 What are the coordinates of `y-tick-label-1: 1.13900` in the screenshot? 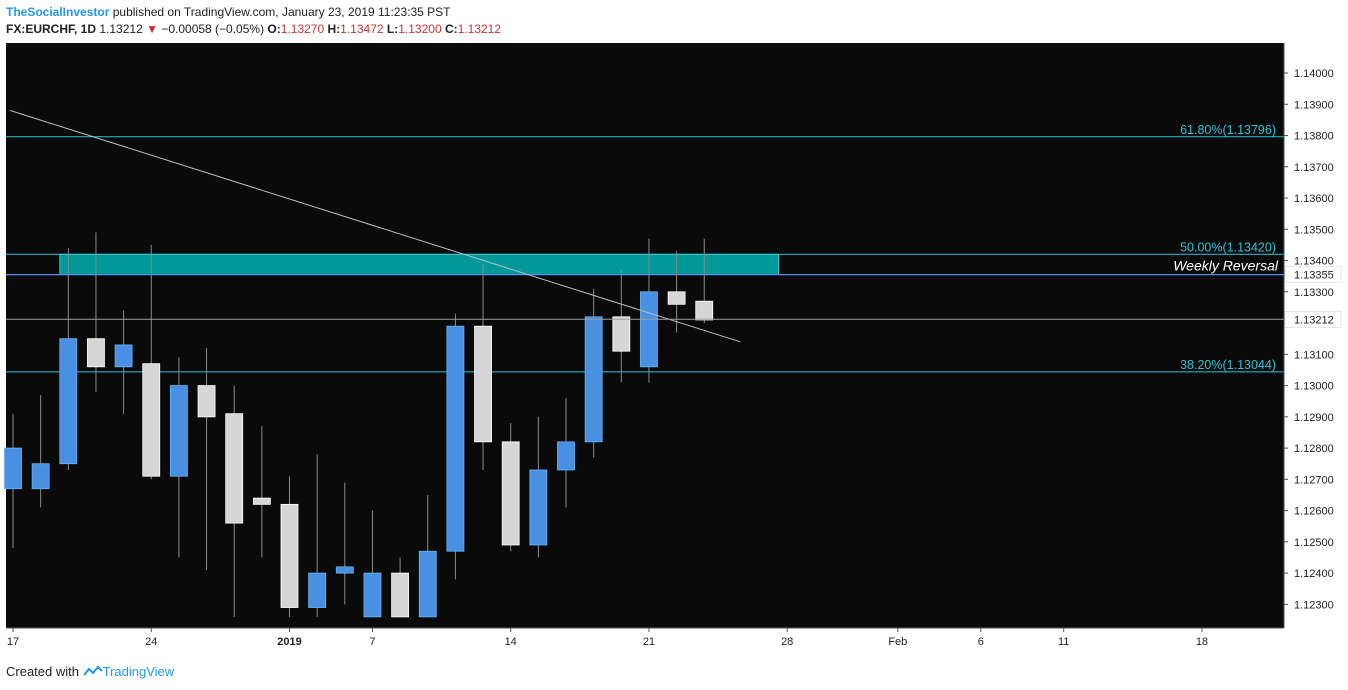 It's located at (1314, 105).